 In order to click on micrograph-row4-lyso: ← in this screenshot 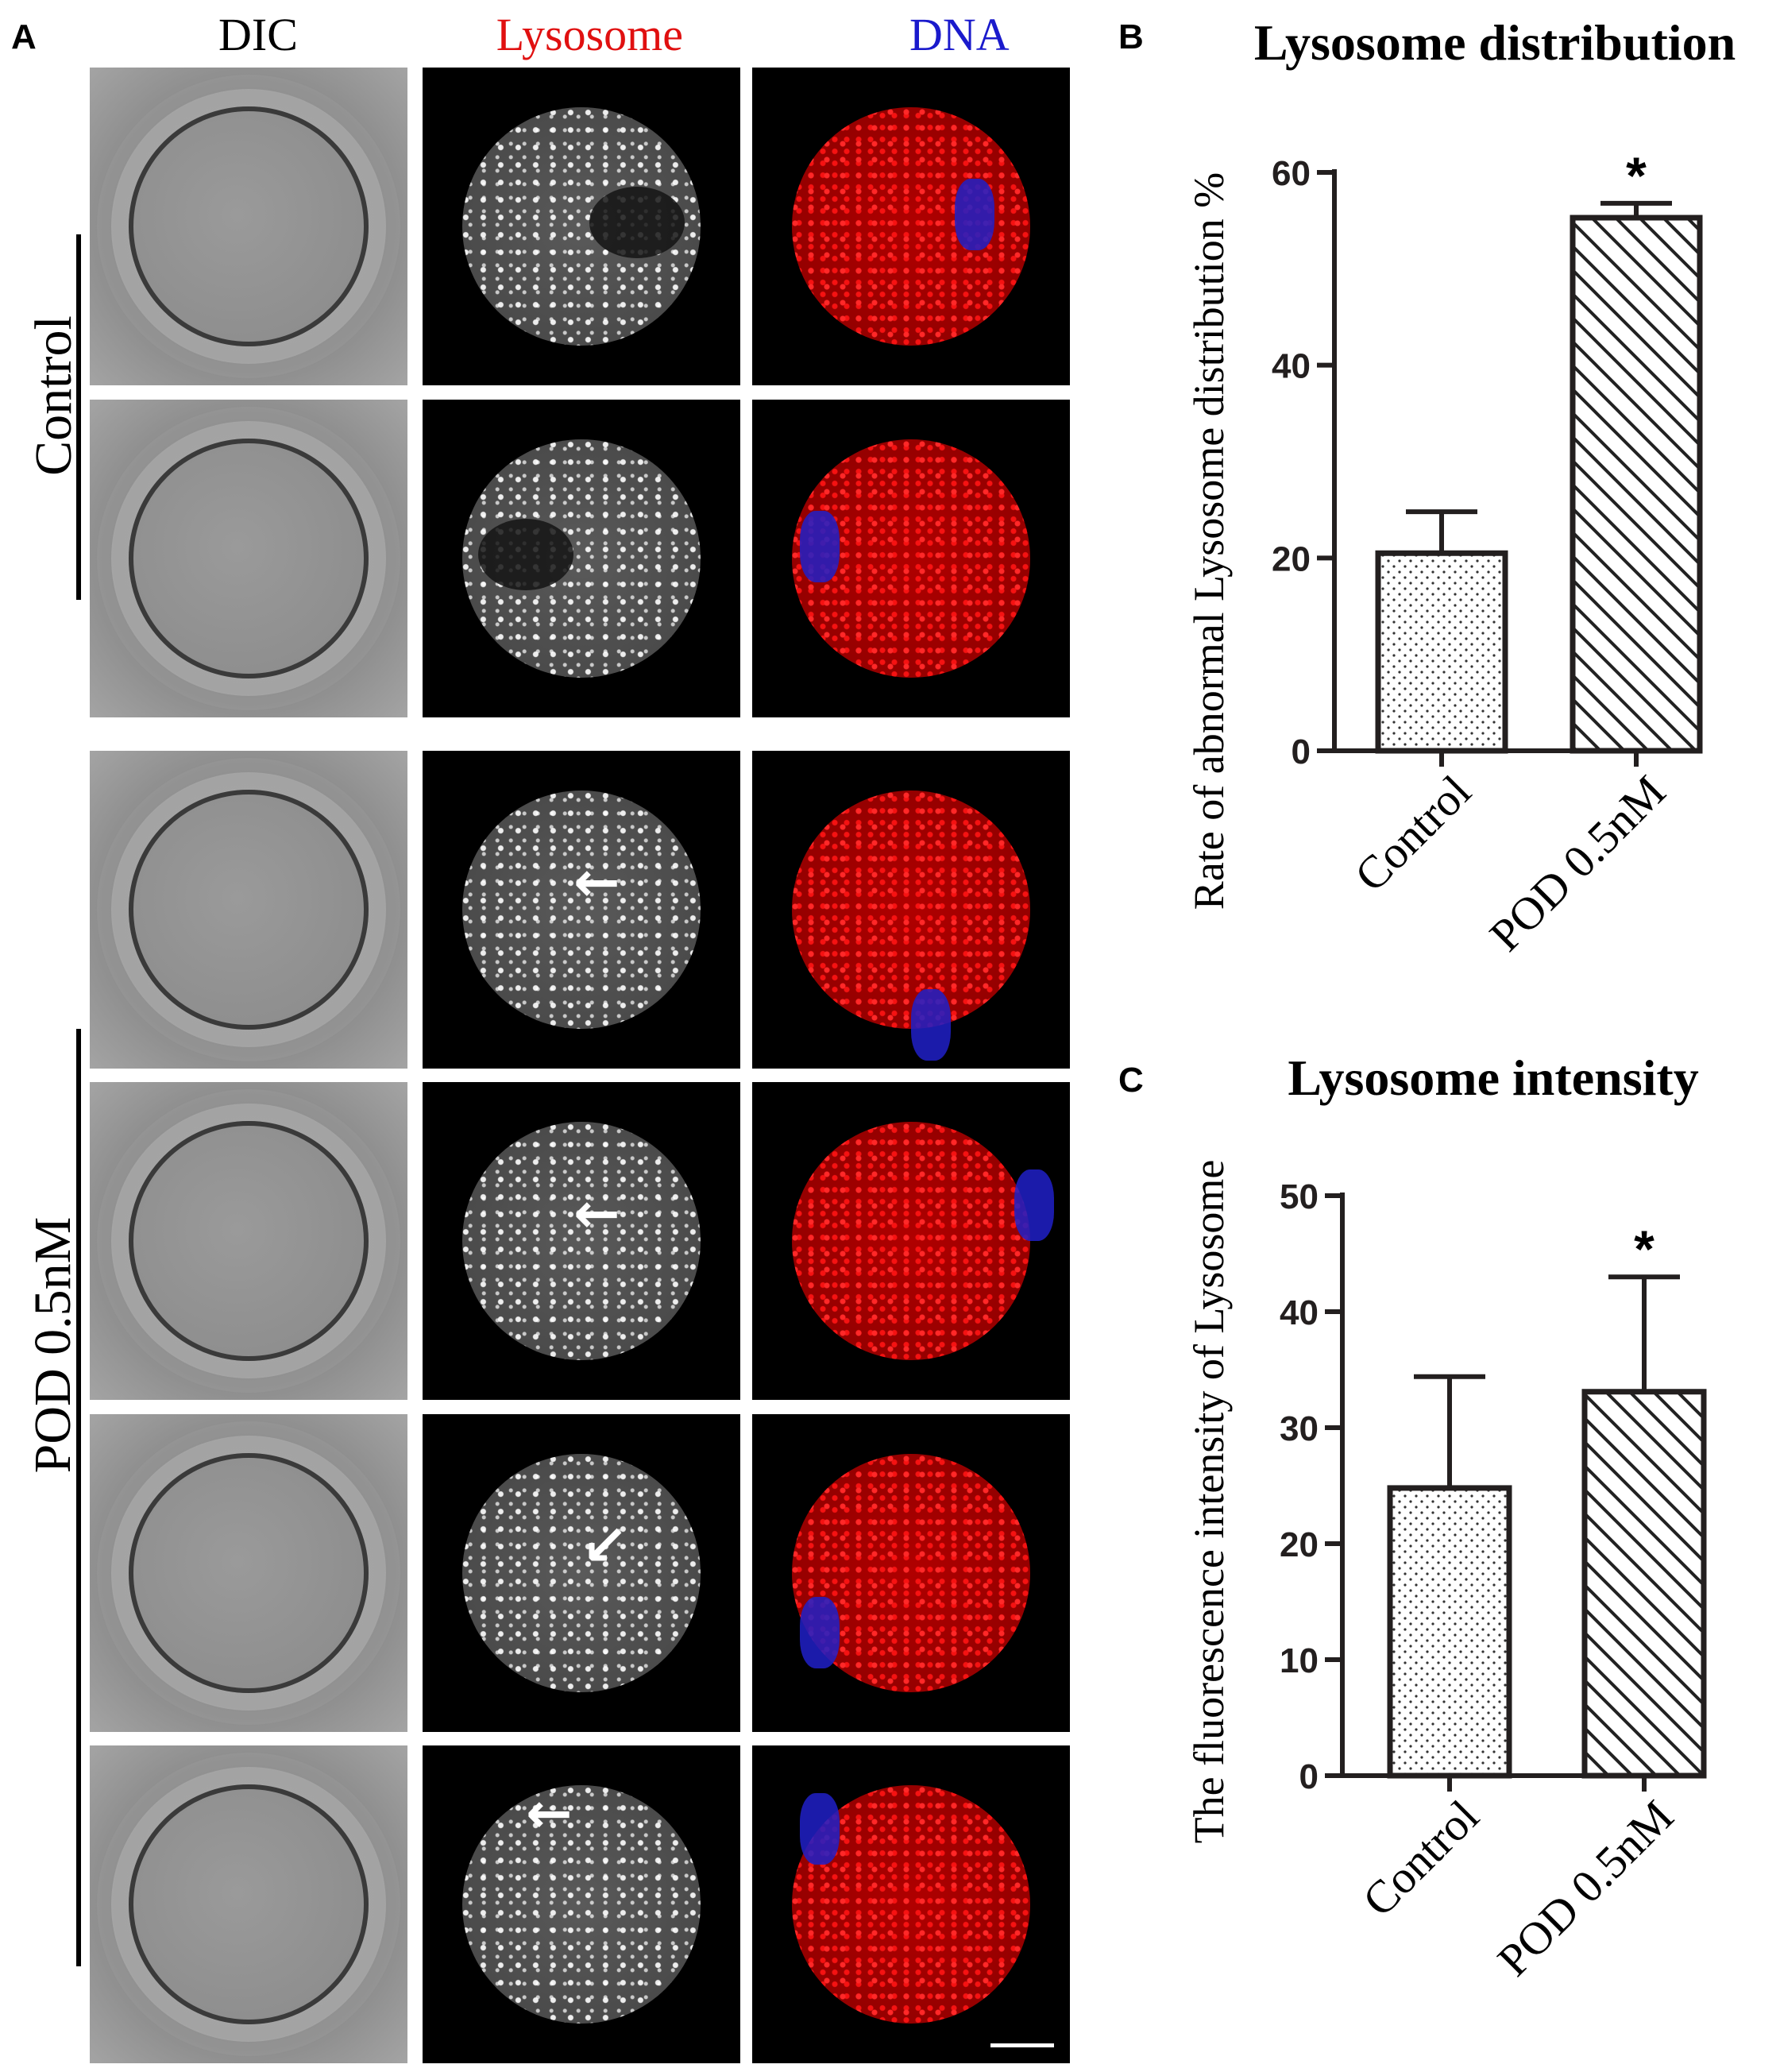, I will do `click(581, 1241)`.